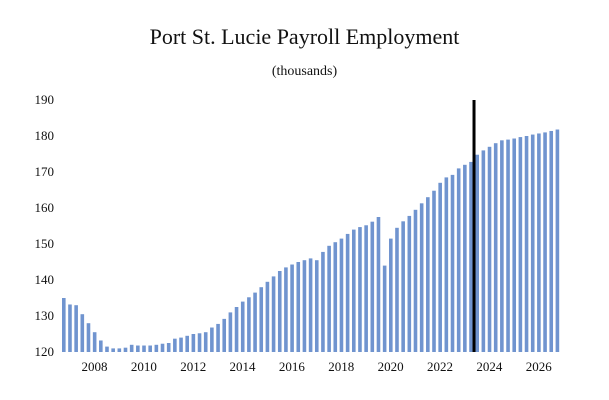  What do you see at coordinates (45, 315) in the screenshot?
I see `y-tick-label: 130` at bounding box center [45, 315].